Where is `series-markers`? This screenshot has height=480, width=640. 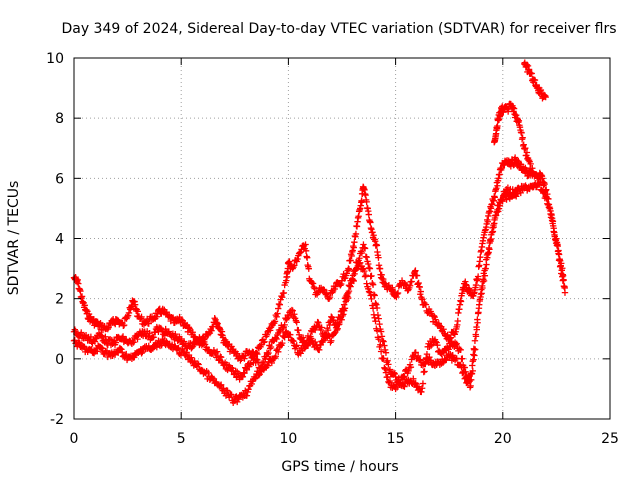
series-markers is located at coordinates (535, 80).